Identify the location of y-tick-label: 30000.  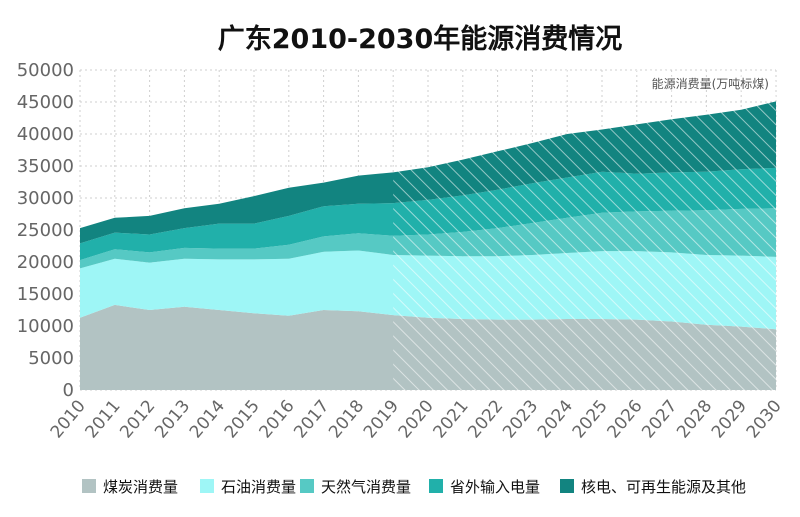
(45, 198).